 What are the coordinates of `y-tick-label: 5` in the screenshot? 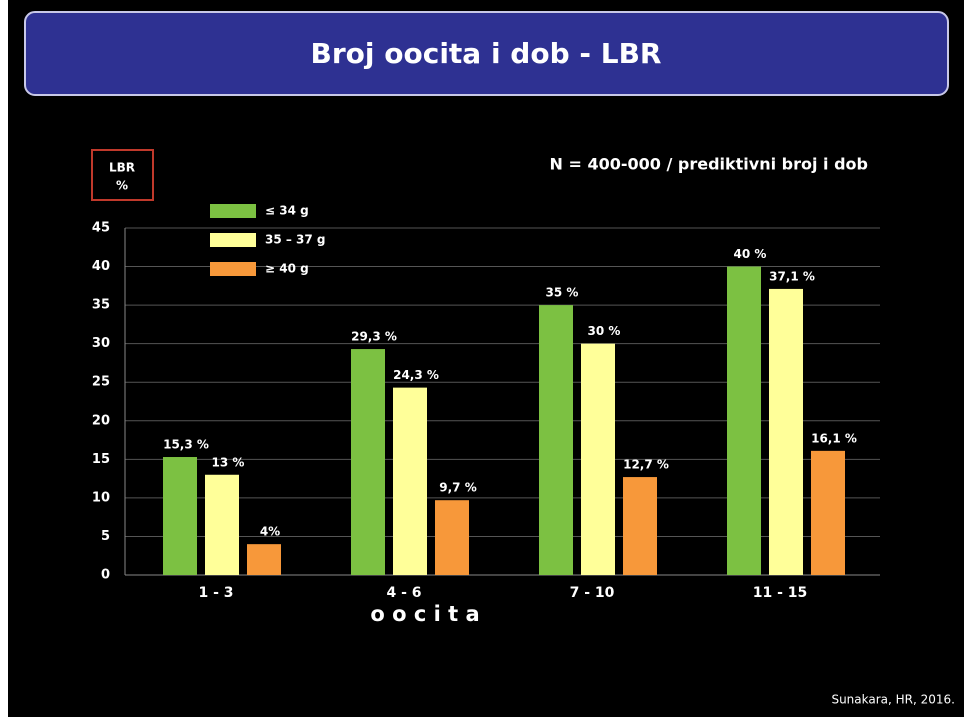 It's located at (105, 536).